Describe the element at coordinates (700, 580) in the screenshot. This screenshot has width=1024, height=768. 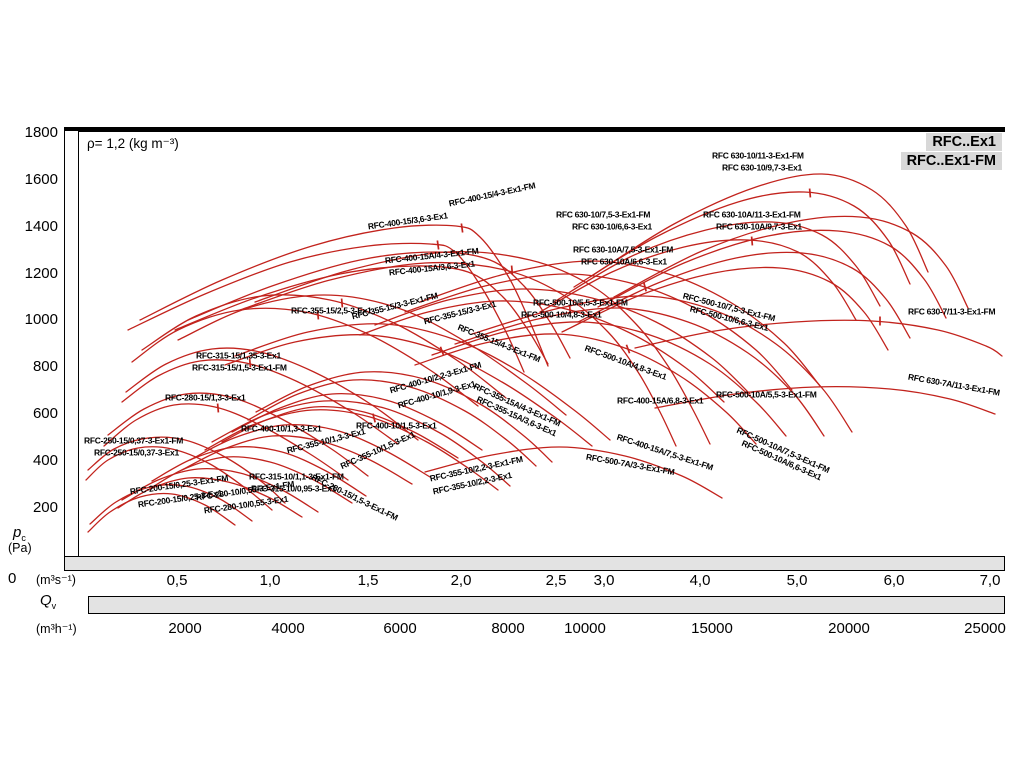
I see `x-axis-m3s-tick-label: 4,0` at that location.